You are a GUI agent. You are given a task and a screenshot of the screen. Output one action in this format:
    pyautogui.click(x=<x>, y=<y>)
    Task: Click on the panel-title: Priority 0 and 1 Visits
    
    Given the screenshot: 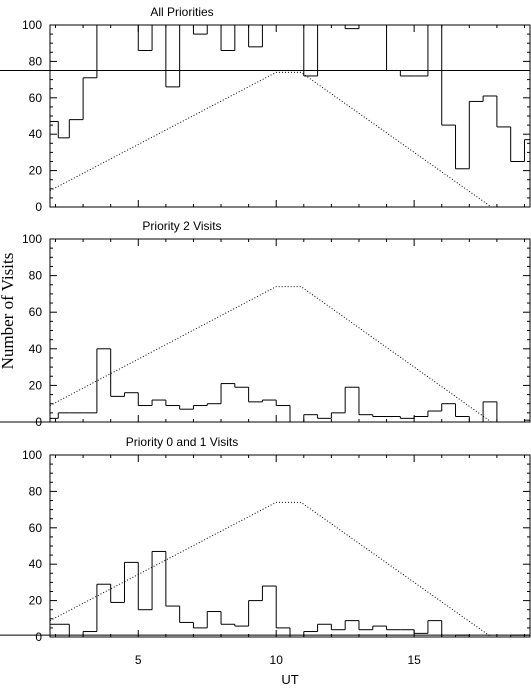 What is the action you would take?
    pyautogui.click(x=182, y=442)
    